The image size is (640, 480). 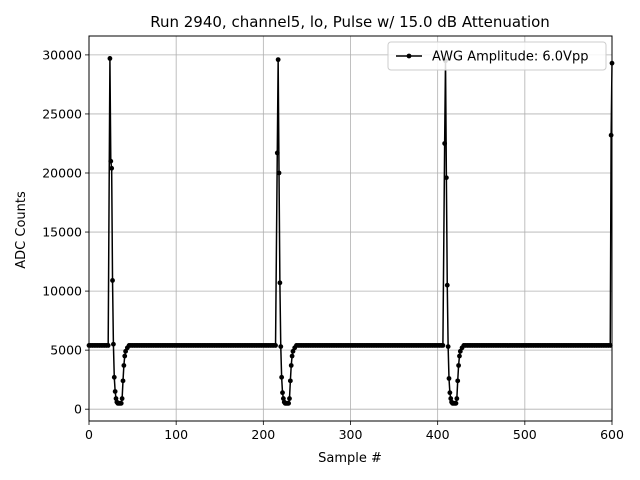 What do you see at coordinates (78, 409) in the screenshot?
I see `y-tick-label: 0` at bounding box center [78, 409].